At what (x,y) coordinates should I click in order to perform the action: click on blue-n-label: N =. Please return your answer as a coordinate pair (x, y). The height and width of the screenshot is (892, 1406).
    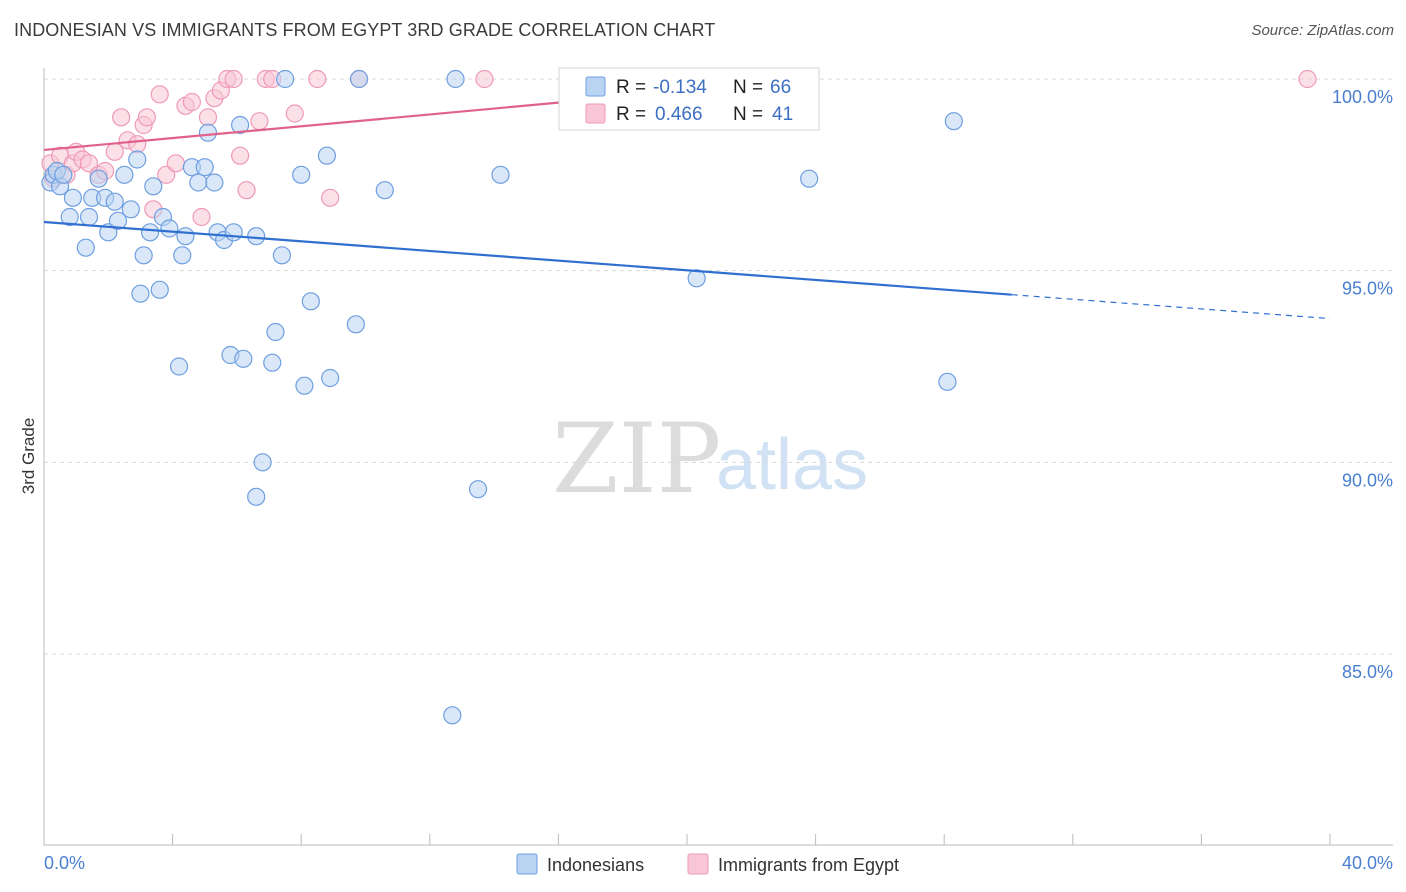
    Looking at the image, I should click on (748, 87).